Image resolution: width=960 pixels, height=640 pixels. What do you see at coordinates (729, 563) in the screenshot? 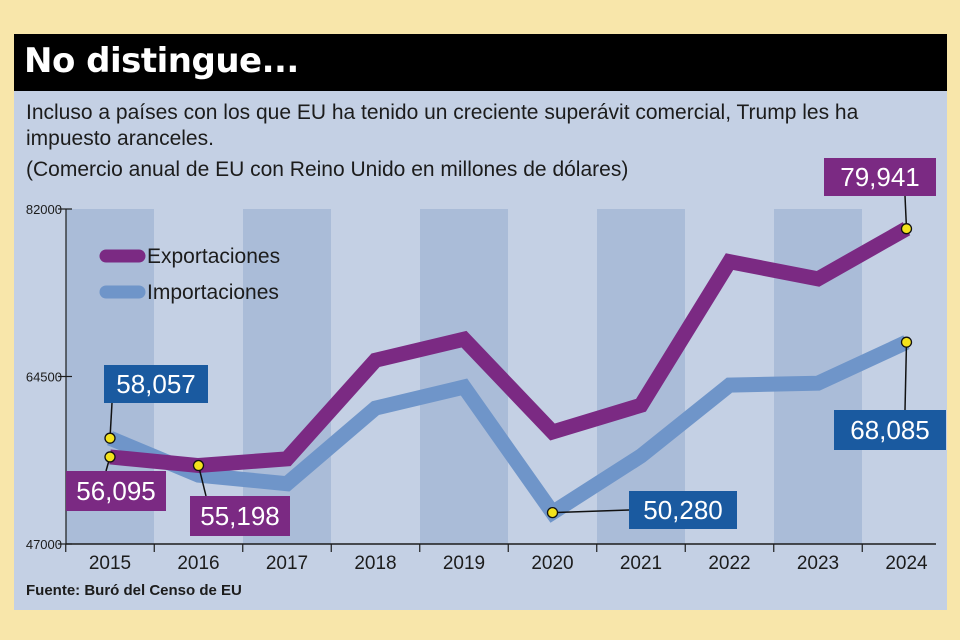
I see `x-tick-label-2022: 2022` at bounding box center [729, 563].